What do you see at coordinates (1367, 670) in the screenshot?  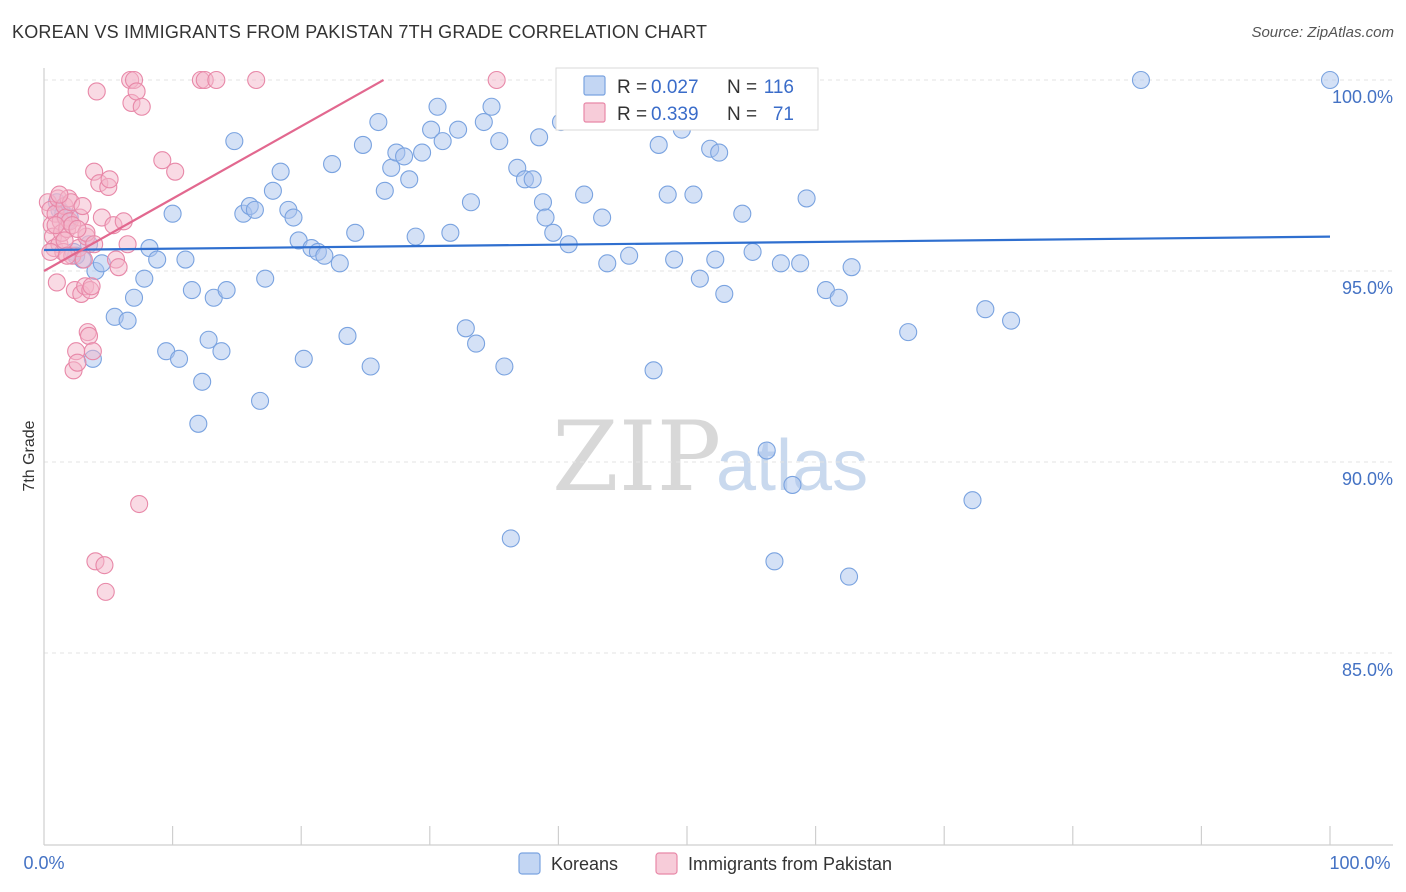 I see `y-tick-label-3: 85.0%` at bounding box center [1367, 670].